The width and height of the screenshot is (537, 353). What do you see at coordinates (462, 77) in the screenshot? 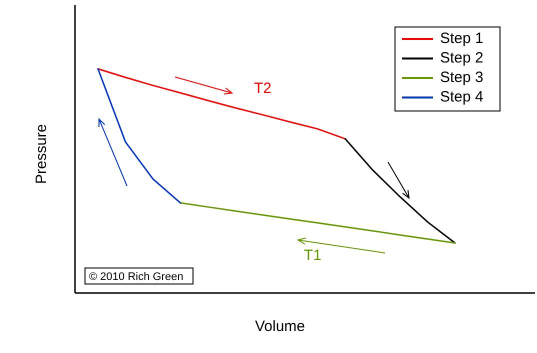
I see `legend-label: Step 3` at bounding box center [462, 77].